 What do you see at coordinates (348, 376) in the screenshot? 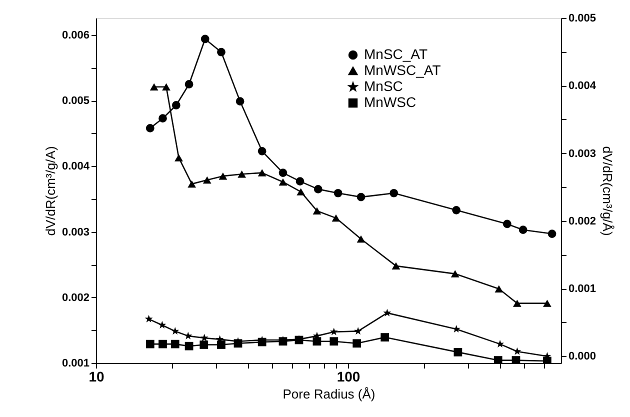
I see `x-tick-label: 100` at bounding box center [348, 376].